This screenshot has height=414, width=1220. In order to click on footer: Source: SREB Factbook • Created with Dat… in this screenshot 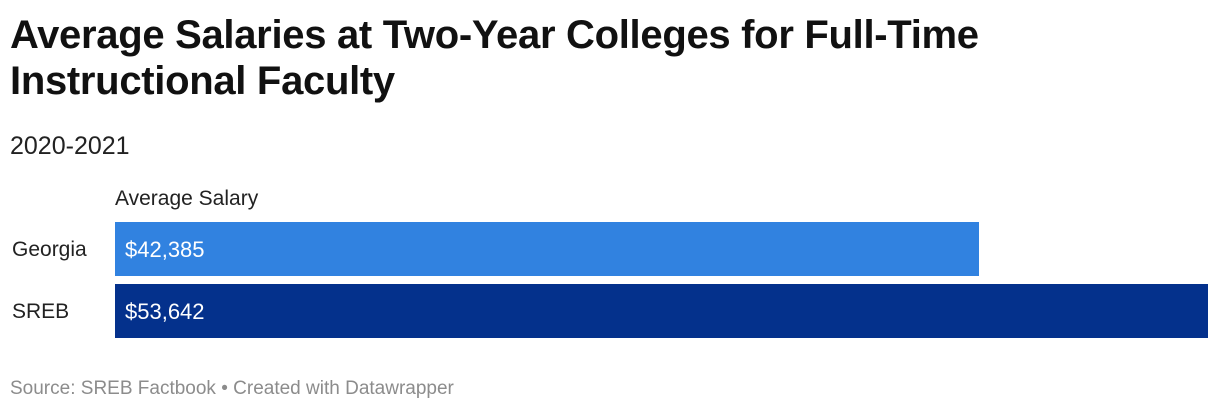, I will do `click(232, 389)`.